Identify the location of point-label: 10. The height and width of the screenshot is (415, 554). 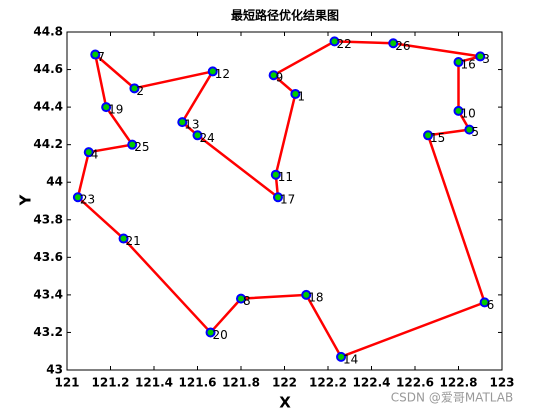
(468, 113).